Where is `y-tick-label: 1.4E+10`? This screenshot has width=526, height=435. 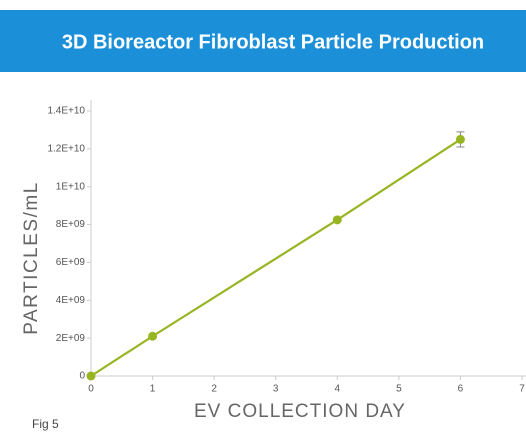
y-tick-label: 1.4E+10 is located at coordinates (66, 111).